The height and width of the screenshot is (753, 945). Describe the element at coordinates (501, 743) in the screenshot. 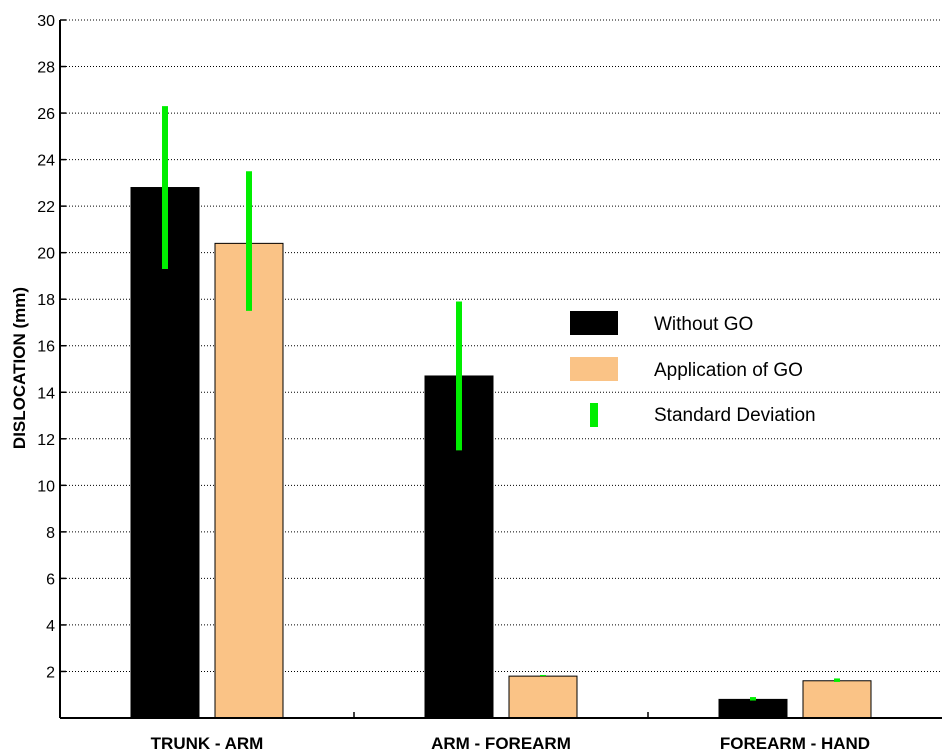

I see `x-tick-label: ARM - FOREARM` at that location.